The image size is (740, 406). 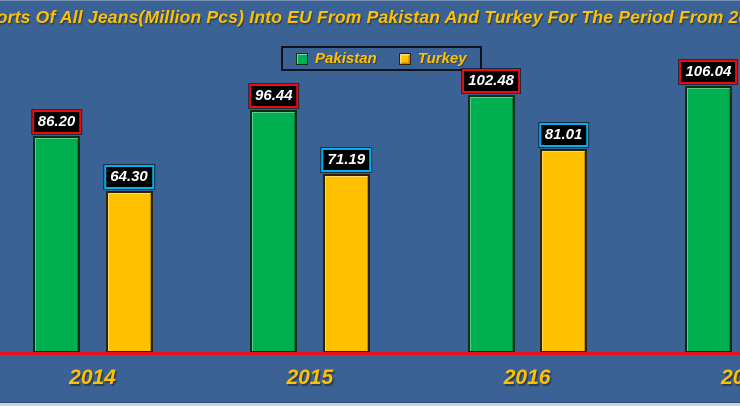 What do you see at coordinates (346, 159) in the screenshot?
I see `value-label-turkey-2015: 71.19` at bounding box center [346, 159].